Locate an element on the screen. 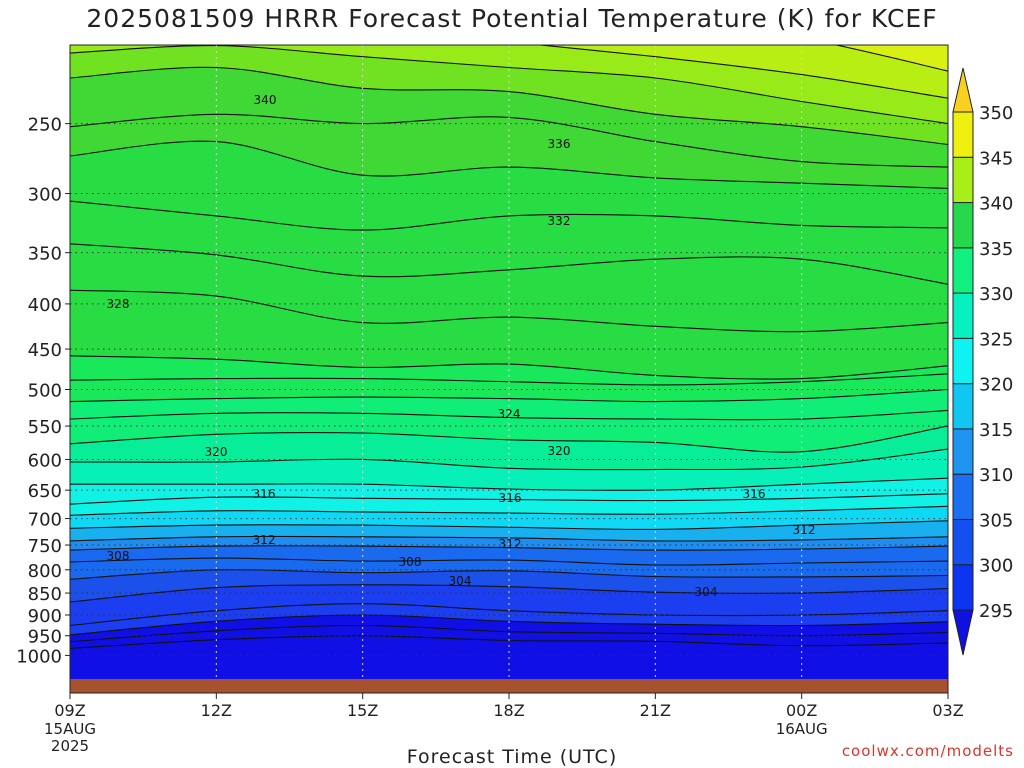 The width and height of the screenshot is (1024, 768). y-tick-label: 550 is located at coordinates (45, 427).